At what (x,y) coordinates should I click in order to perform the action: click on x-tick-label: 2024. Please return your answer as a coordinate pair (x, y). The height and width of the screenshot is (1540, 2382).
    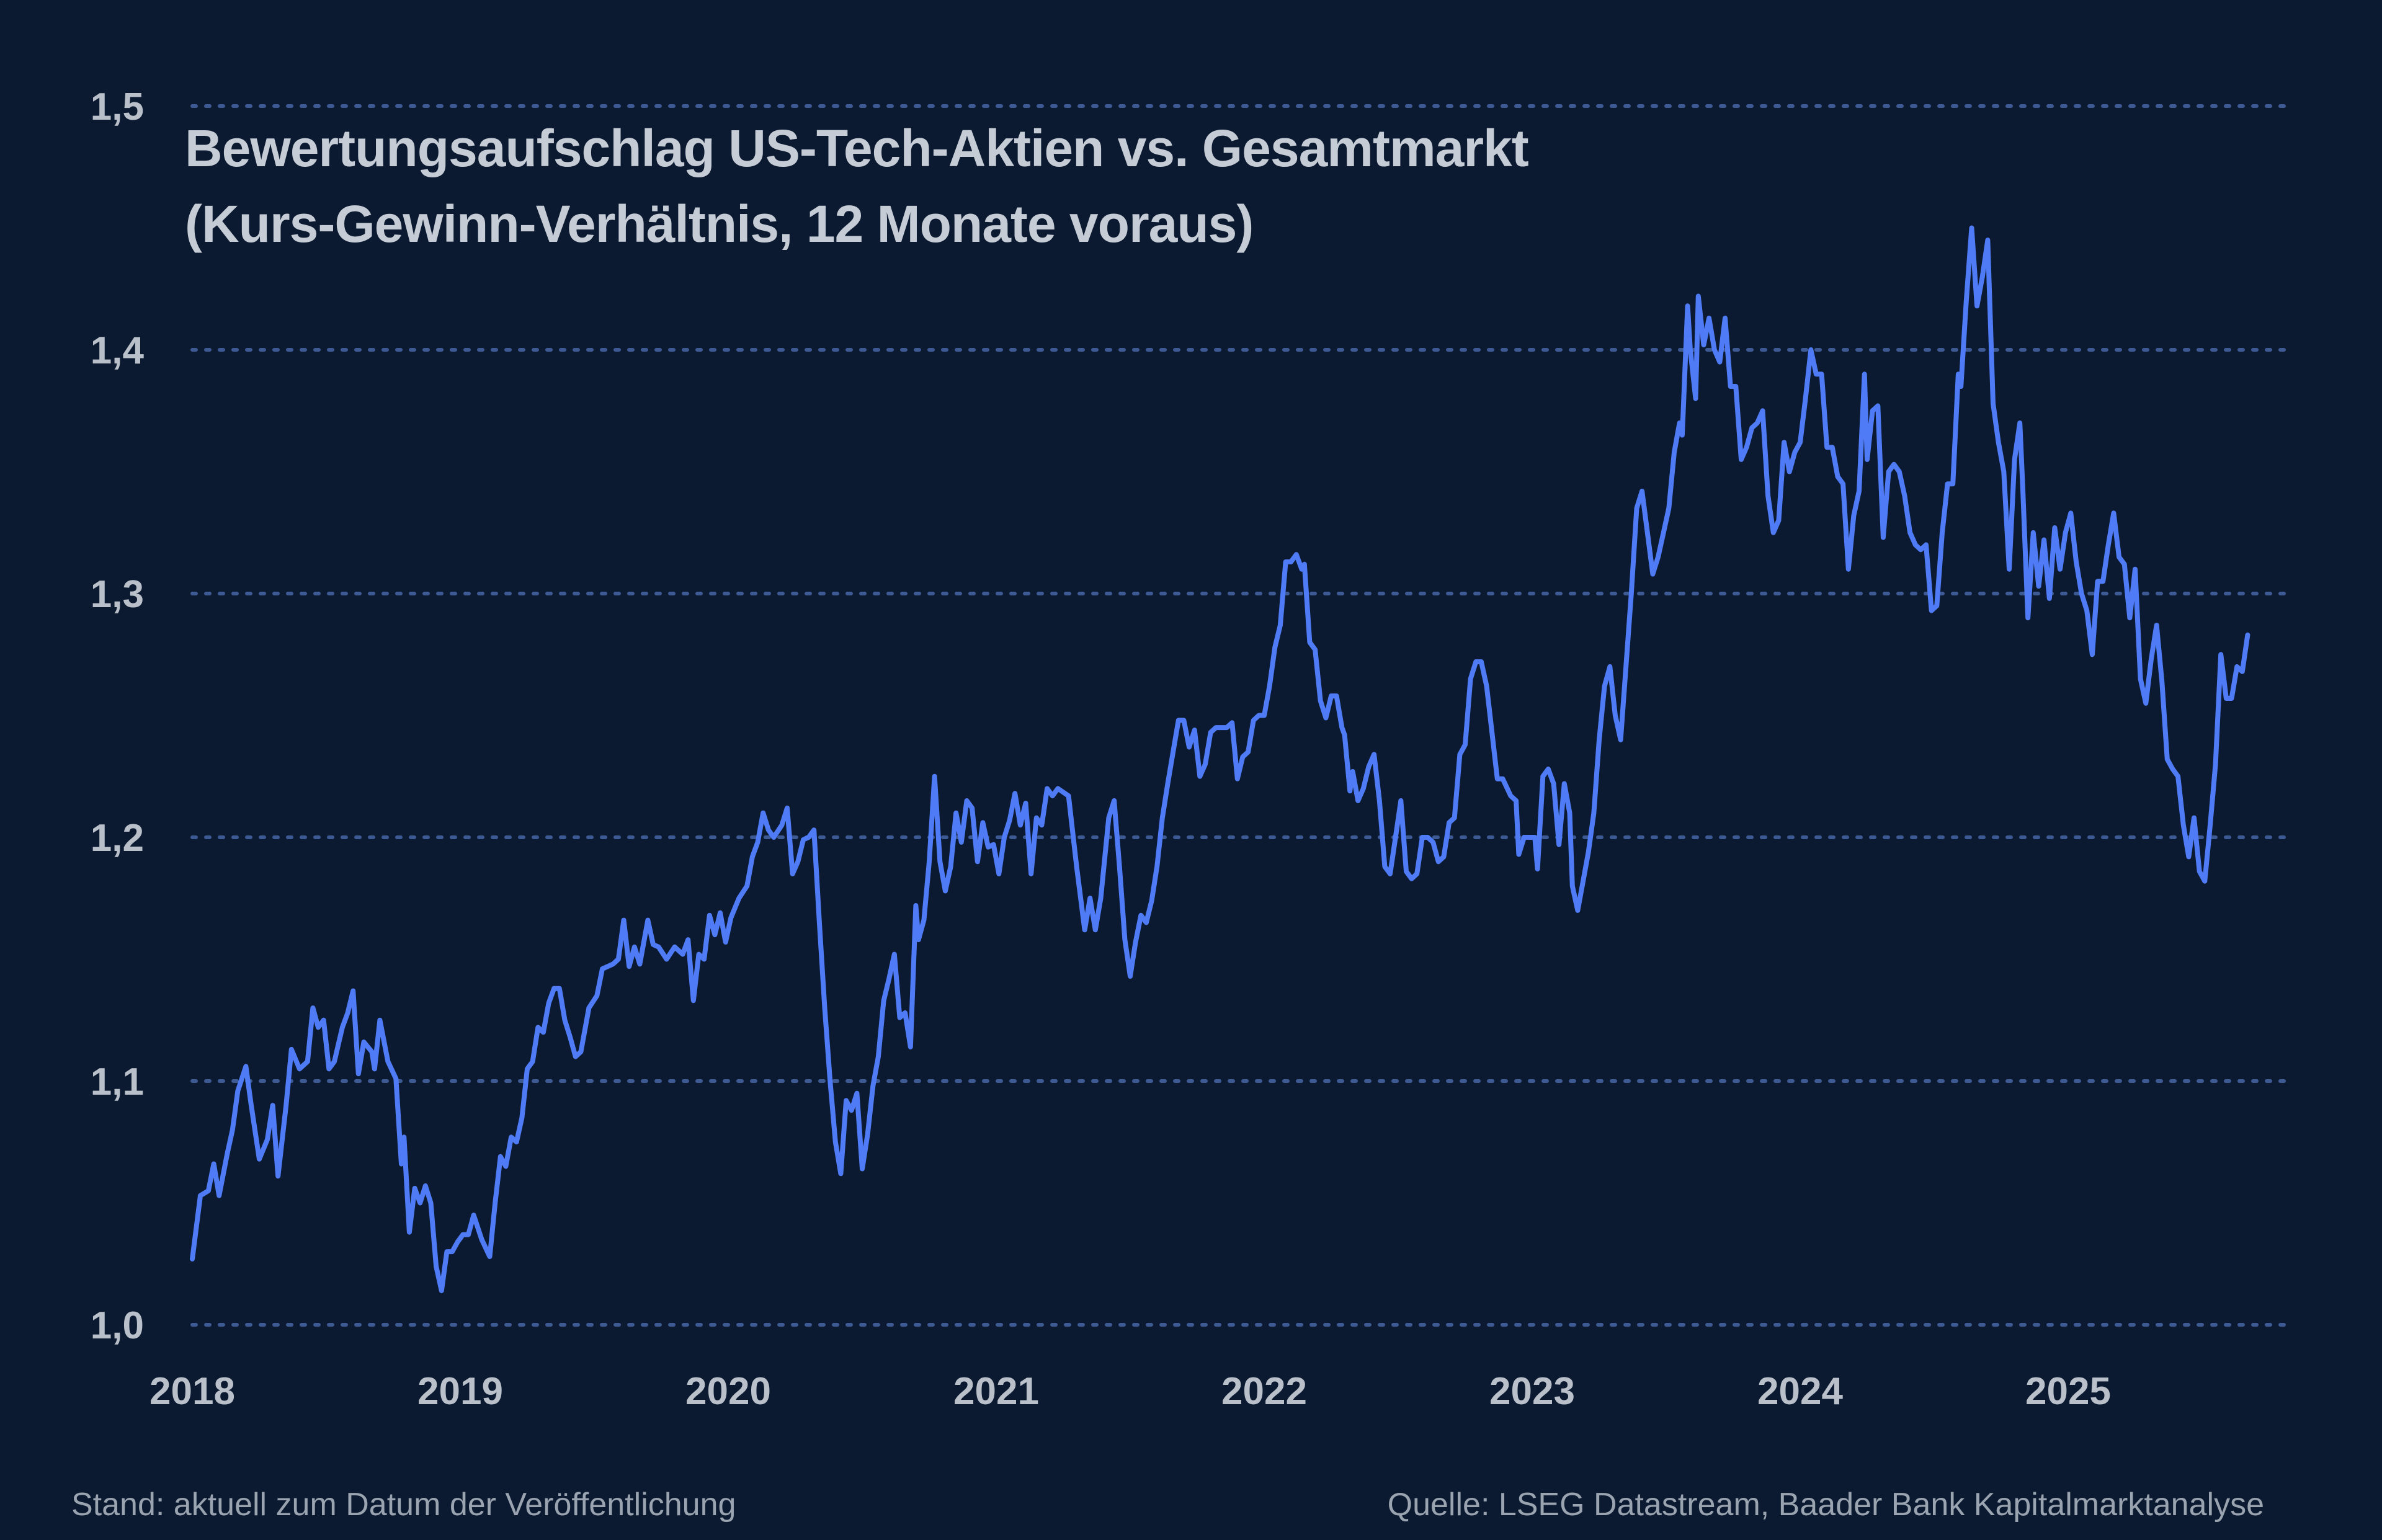
    Looking at the image, I should click on (1800, 1391).